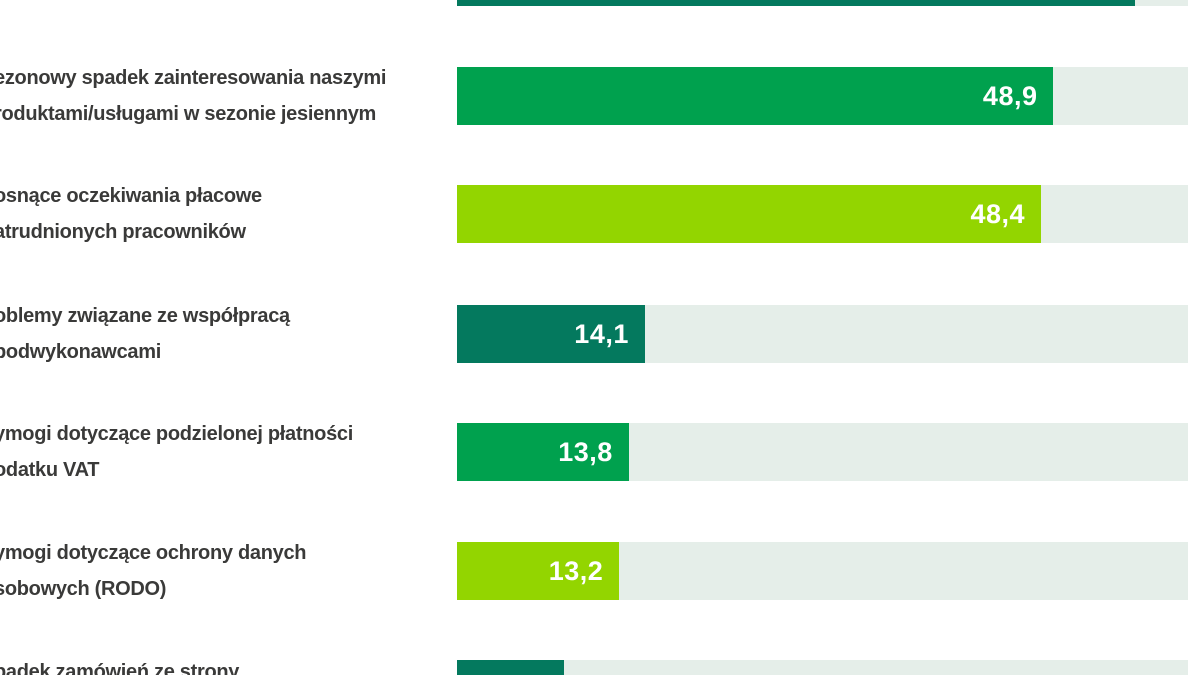 The height and width of the screenshot is (675, 1200). Describe the element at coordinates (145, 316) in the screenshot. I see `label-line-1: oblemy związane ze współpracą` at that location.